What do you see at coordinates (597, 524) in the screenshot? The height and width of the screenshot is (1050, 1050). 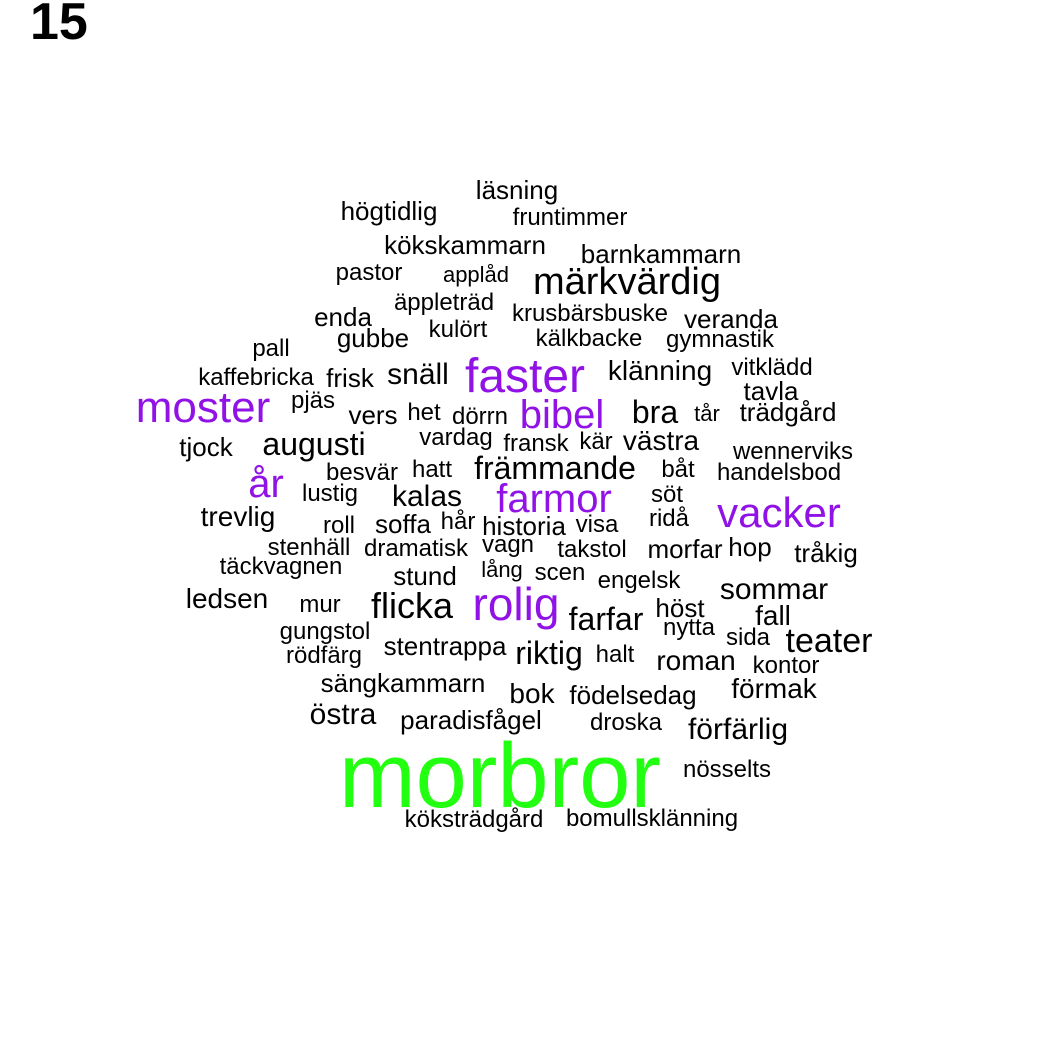 I see `word-visa: visa` at bounding box center [597, 524].